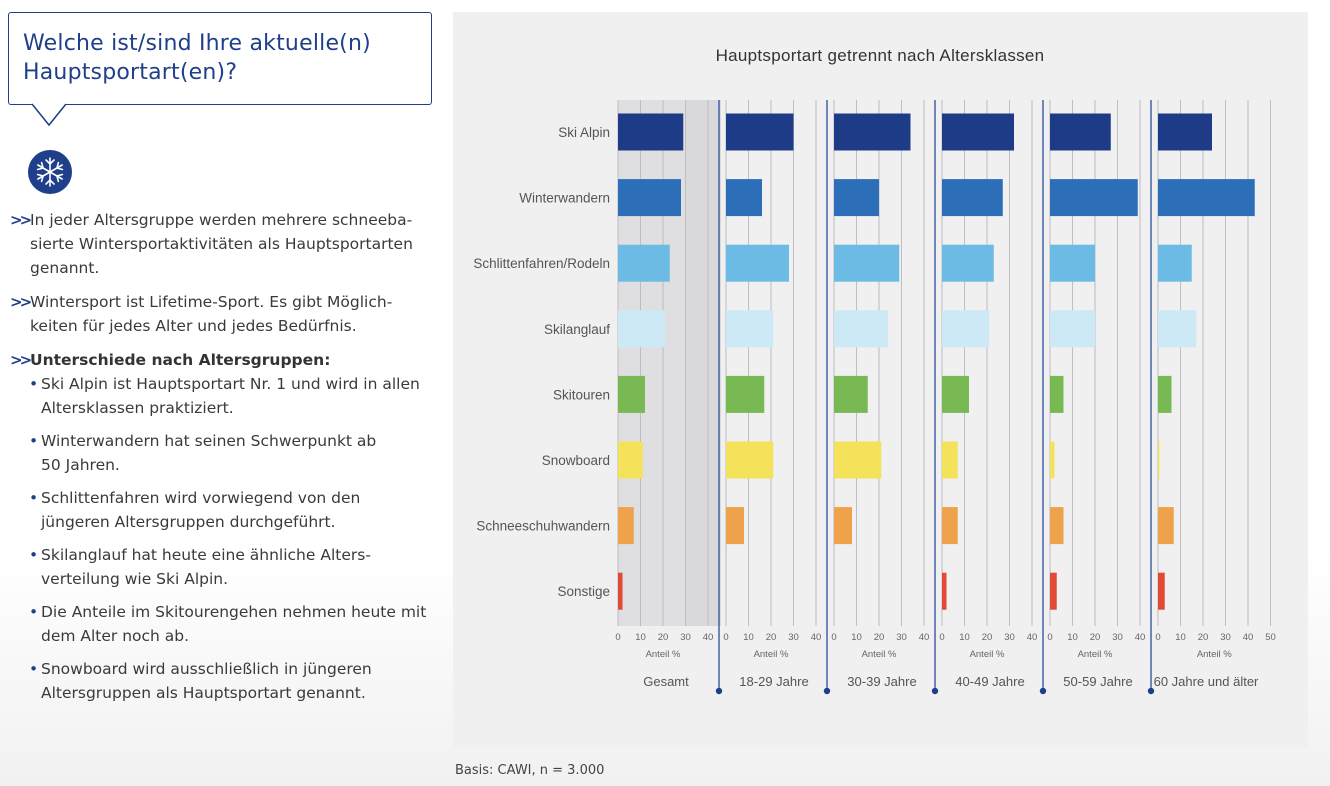  I want to click on category-label: Schneeschuhwandern, so click(543, 526).